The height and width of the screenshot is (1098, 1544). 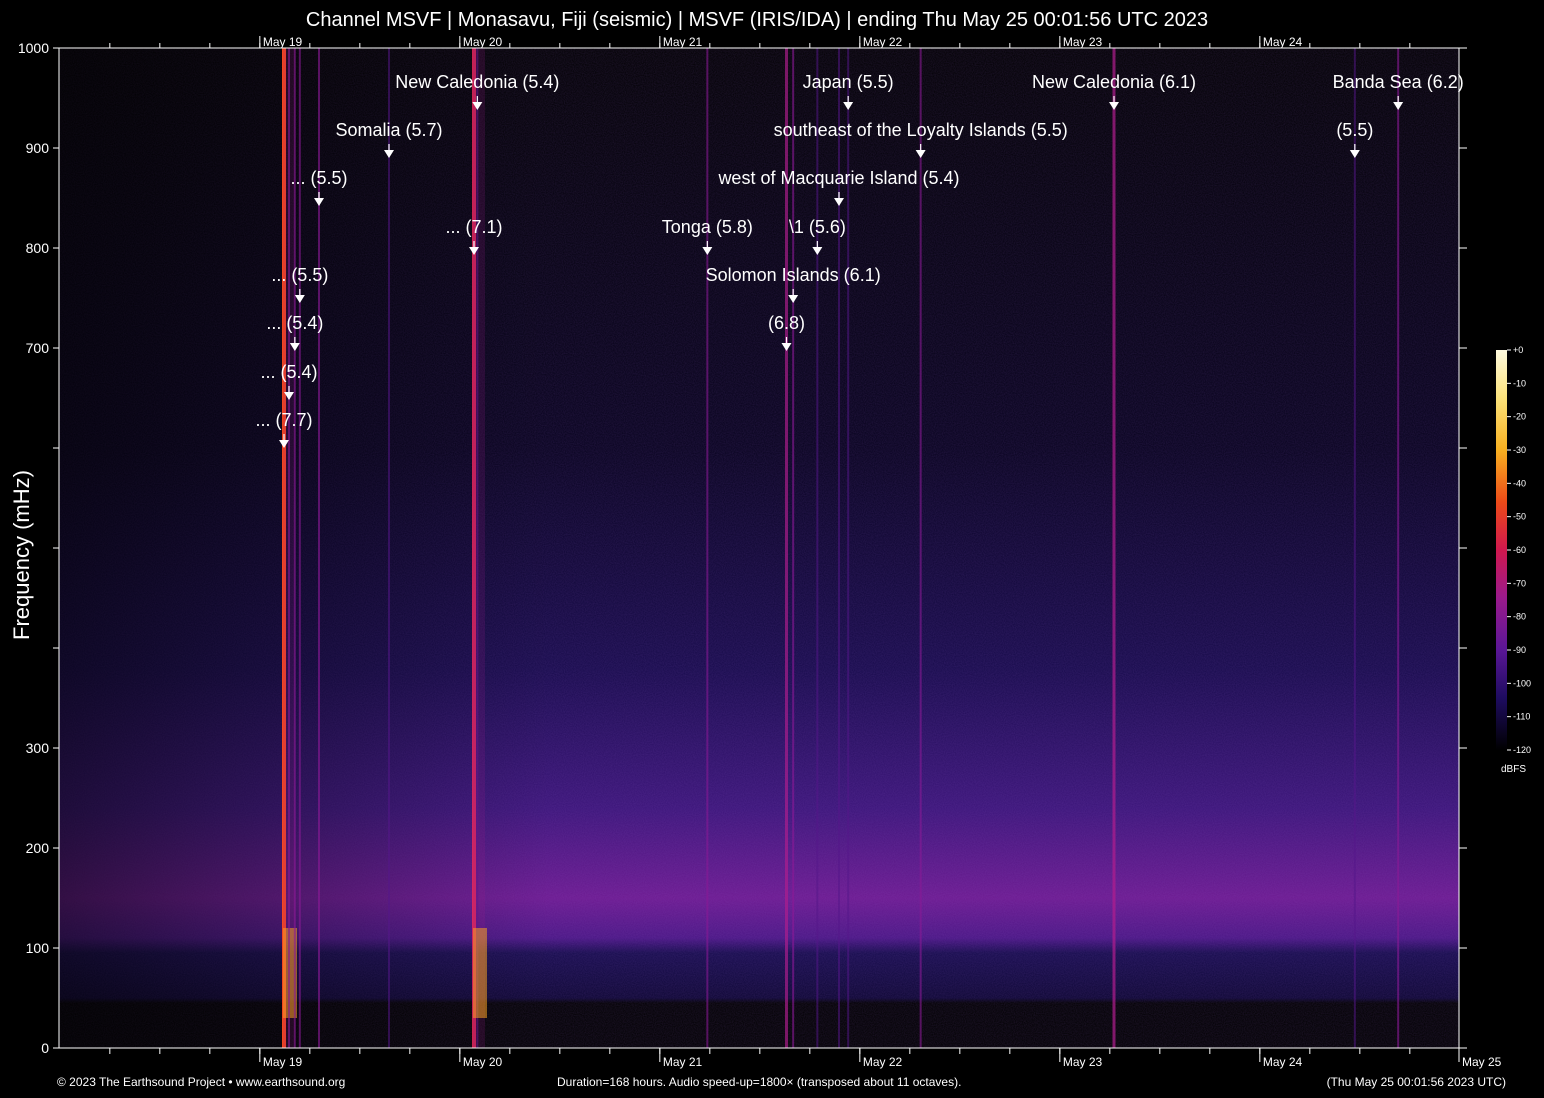 What do you see at coordinates (1522, 750) in the screenshot?
I see `colorbar-tick-label: -120` at bounding box center [1522, 750].